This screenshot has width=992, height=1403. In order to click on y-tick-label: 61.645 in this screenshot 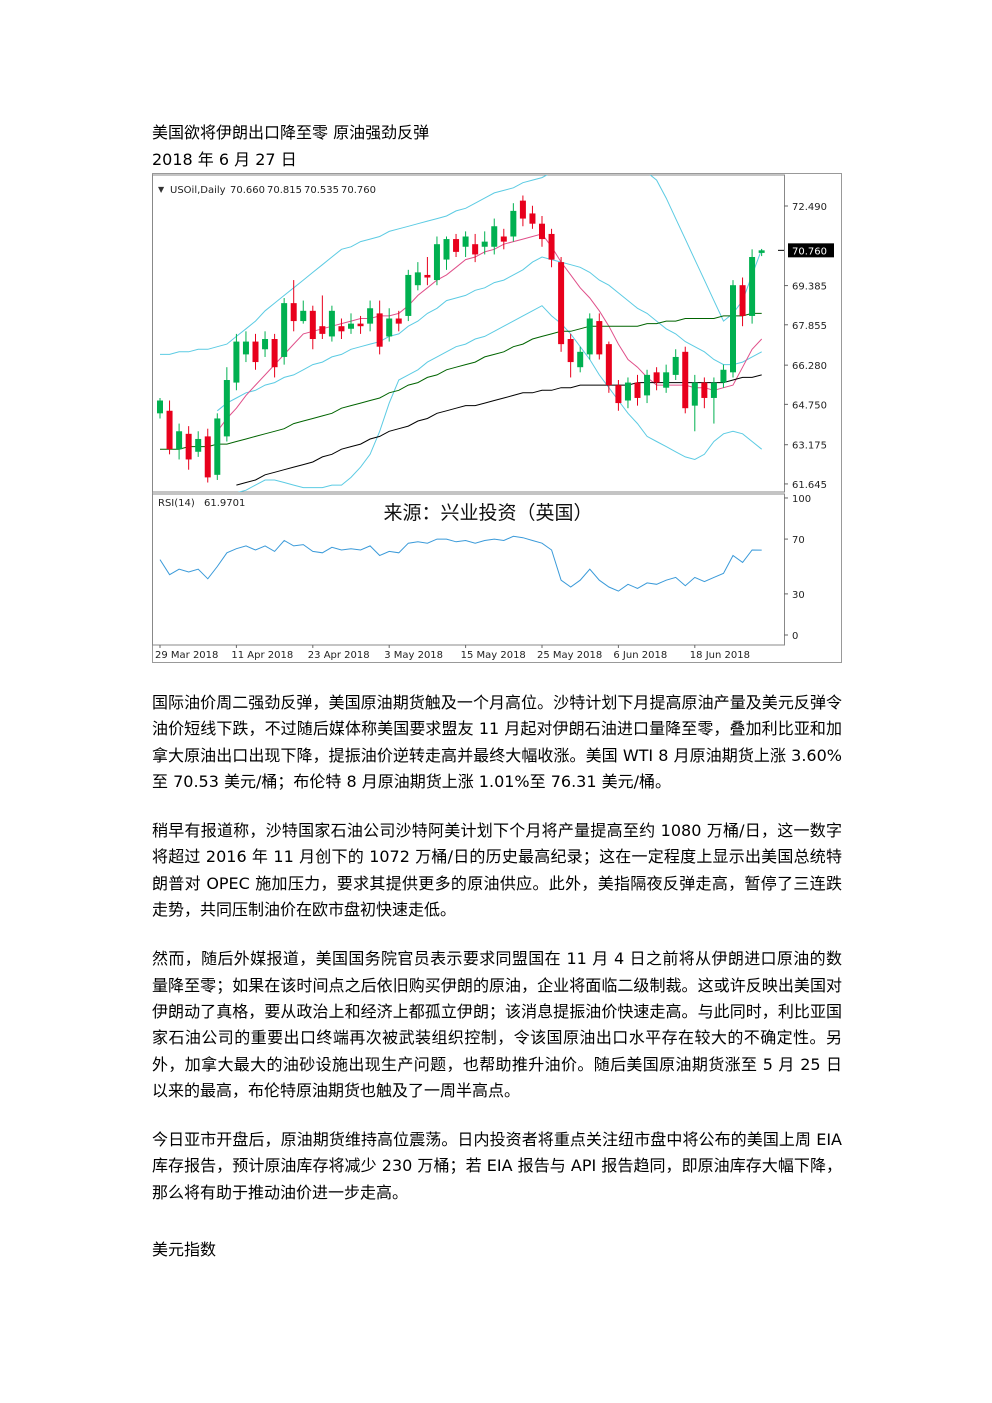, I will do `click(809, 485)`.